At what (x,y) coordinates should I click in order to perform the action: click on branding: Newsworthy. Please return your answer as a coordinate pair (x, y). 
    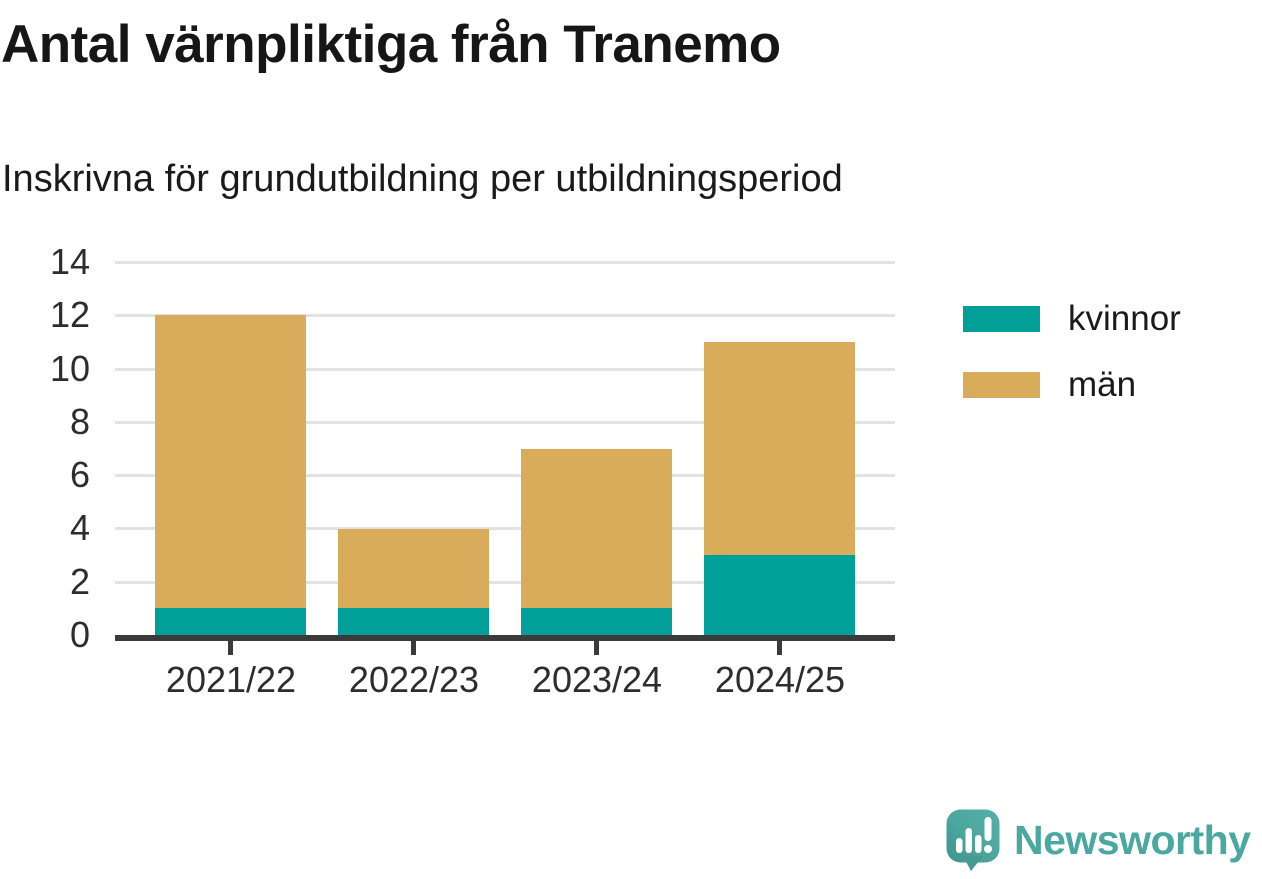
    Looking at the image, I should click on (1098, 840).